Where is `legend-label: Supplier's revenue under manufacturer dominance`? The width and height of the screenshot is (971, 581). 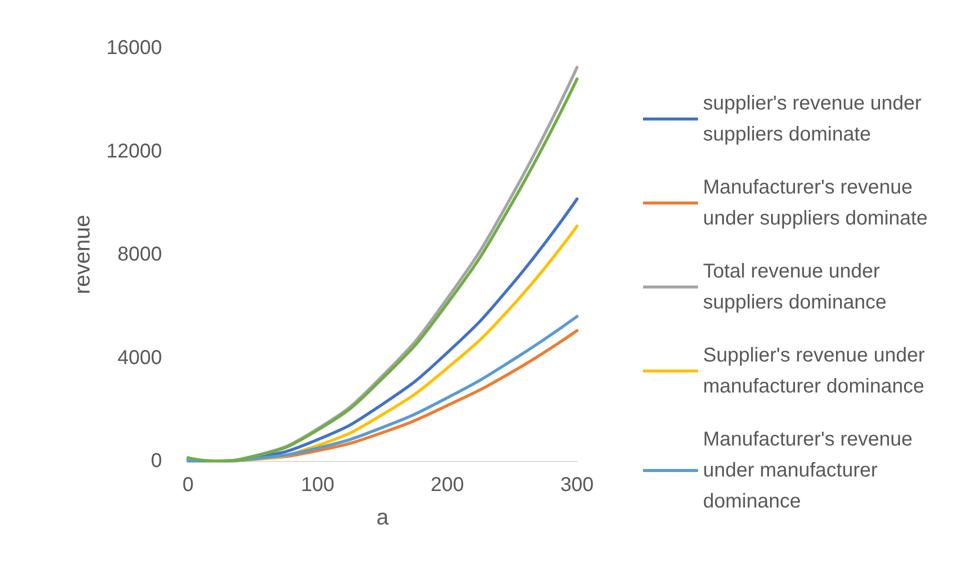
legend-label: Supplier's revenue under manufacturer dominance is located at coordinates (816, 371).